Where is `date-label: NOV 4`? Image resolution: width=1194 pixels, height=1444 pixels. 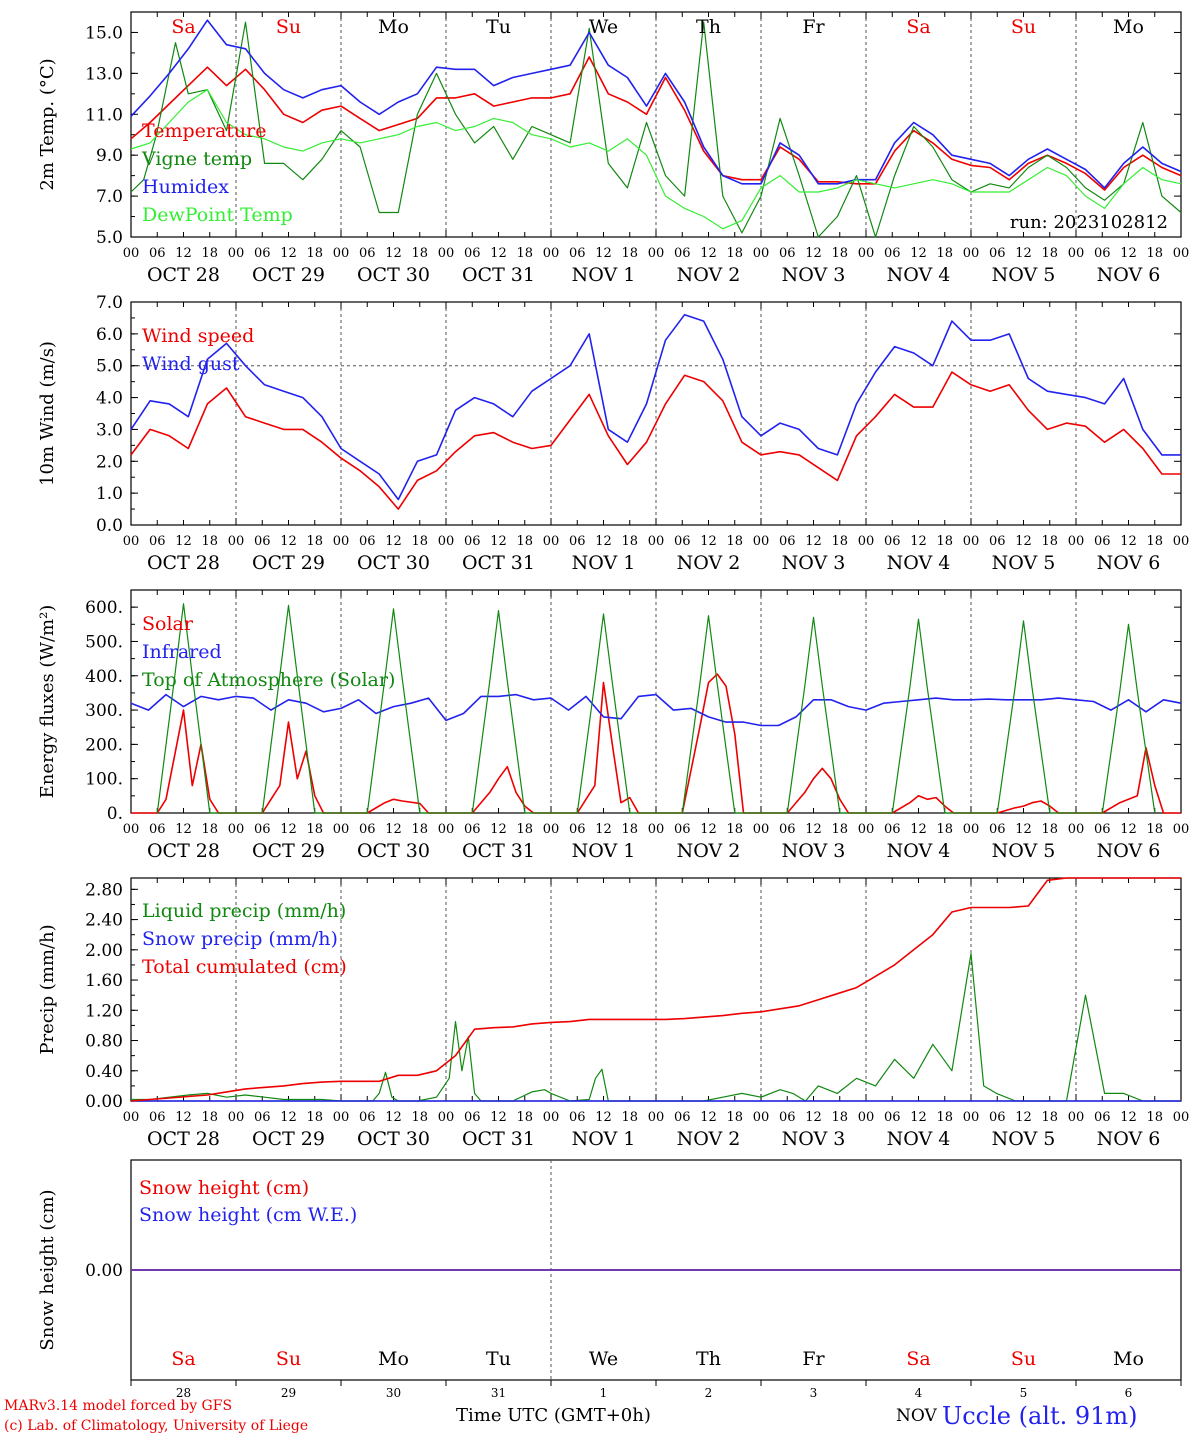 date-label: NOV 4 is located at coordinates (919, 1139).